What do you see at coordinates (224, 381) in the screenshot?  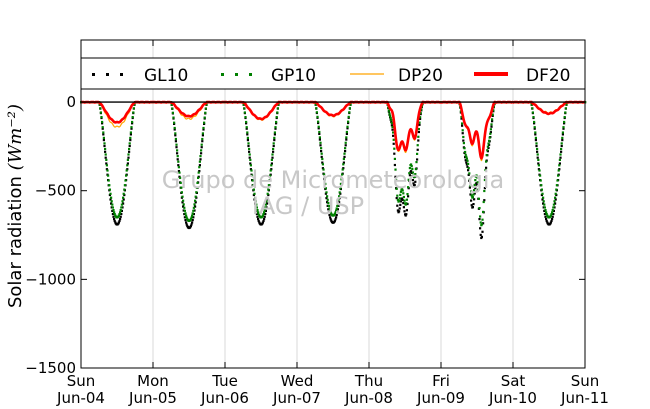 I see `x-tick-label-day-2: Tue` at bounding box center [224, 381].